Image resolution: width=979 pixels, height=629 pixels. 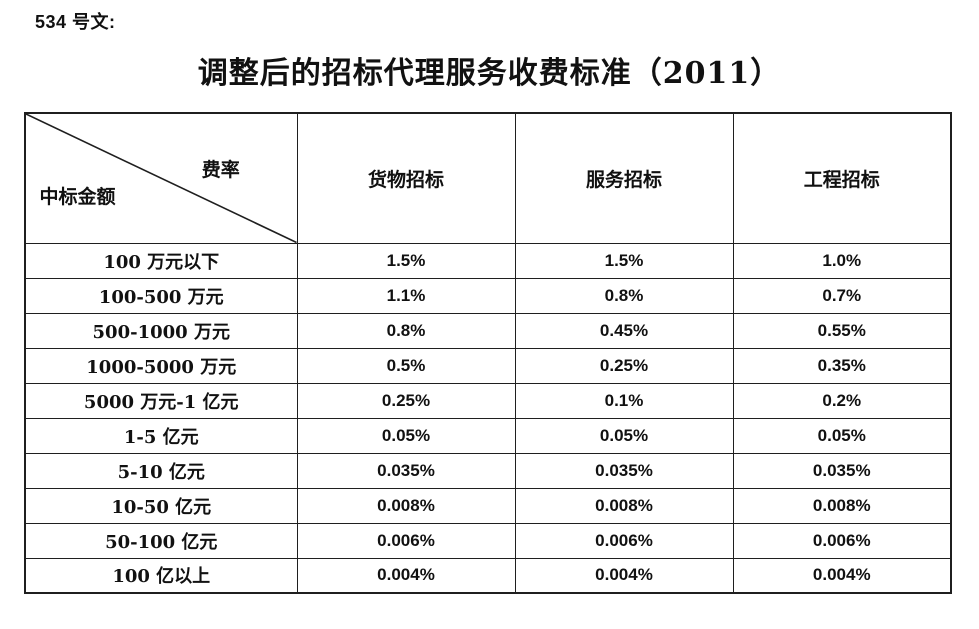 I want to click on table-row: 10-50 亿元 0.008% 0.008% 0.008%, so click(x=488, y=505).